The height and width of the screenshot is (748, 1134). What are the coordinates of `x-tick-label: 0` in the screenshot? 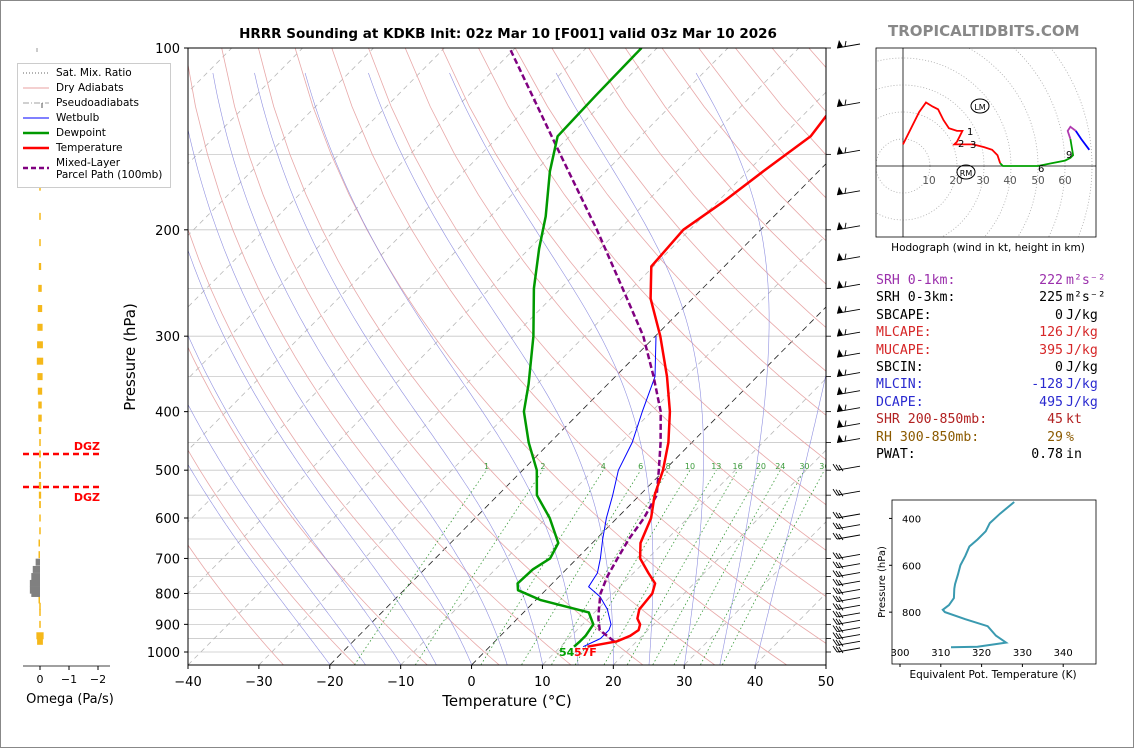 It's located at (471, 682).